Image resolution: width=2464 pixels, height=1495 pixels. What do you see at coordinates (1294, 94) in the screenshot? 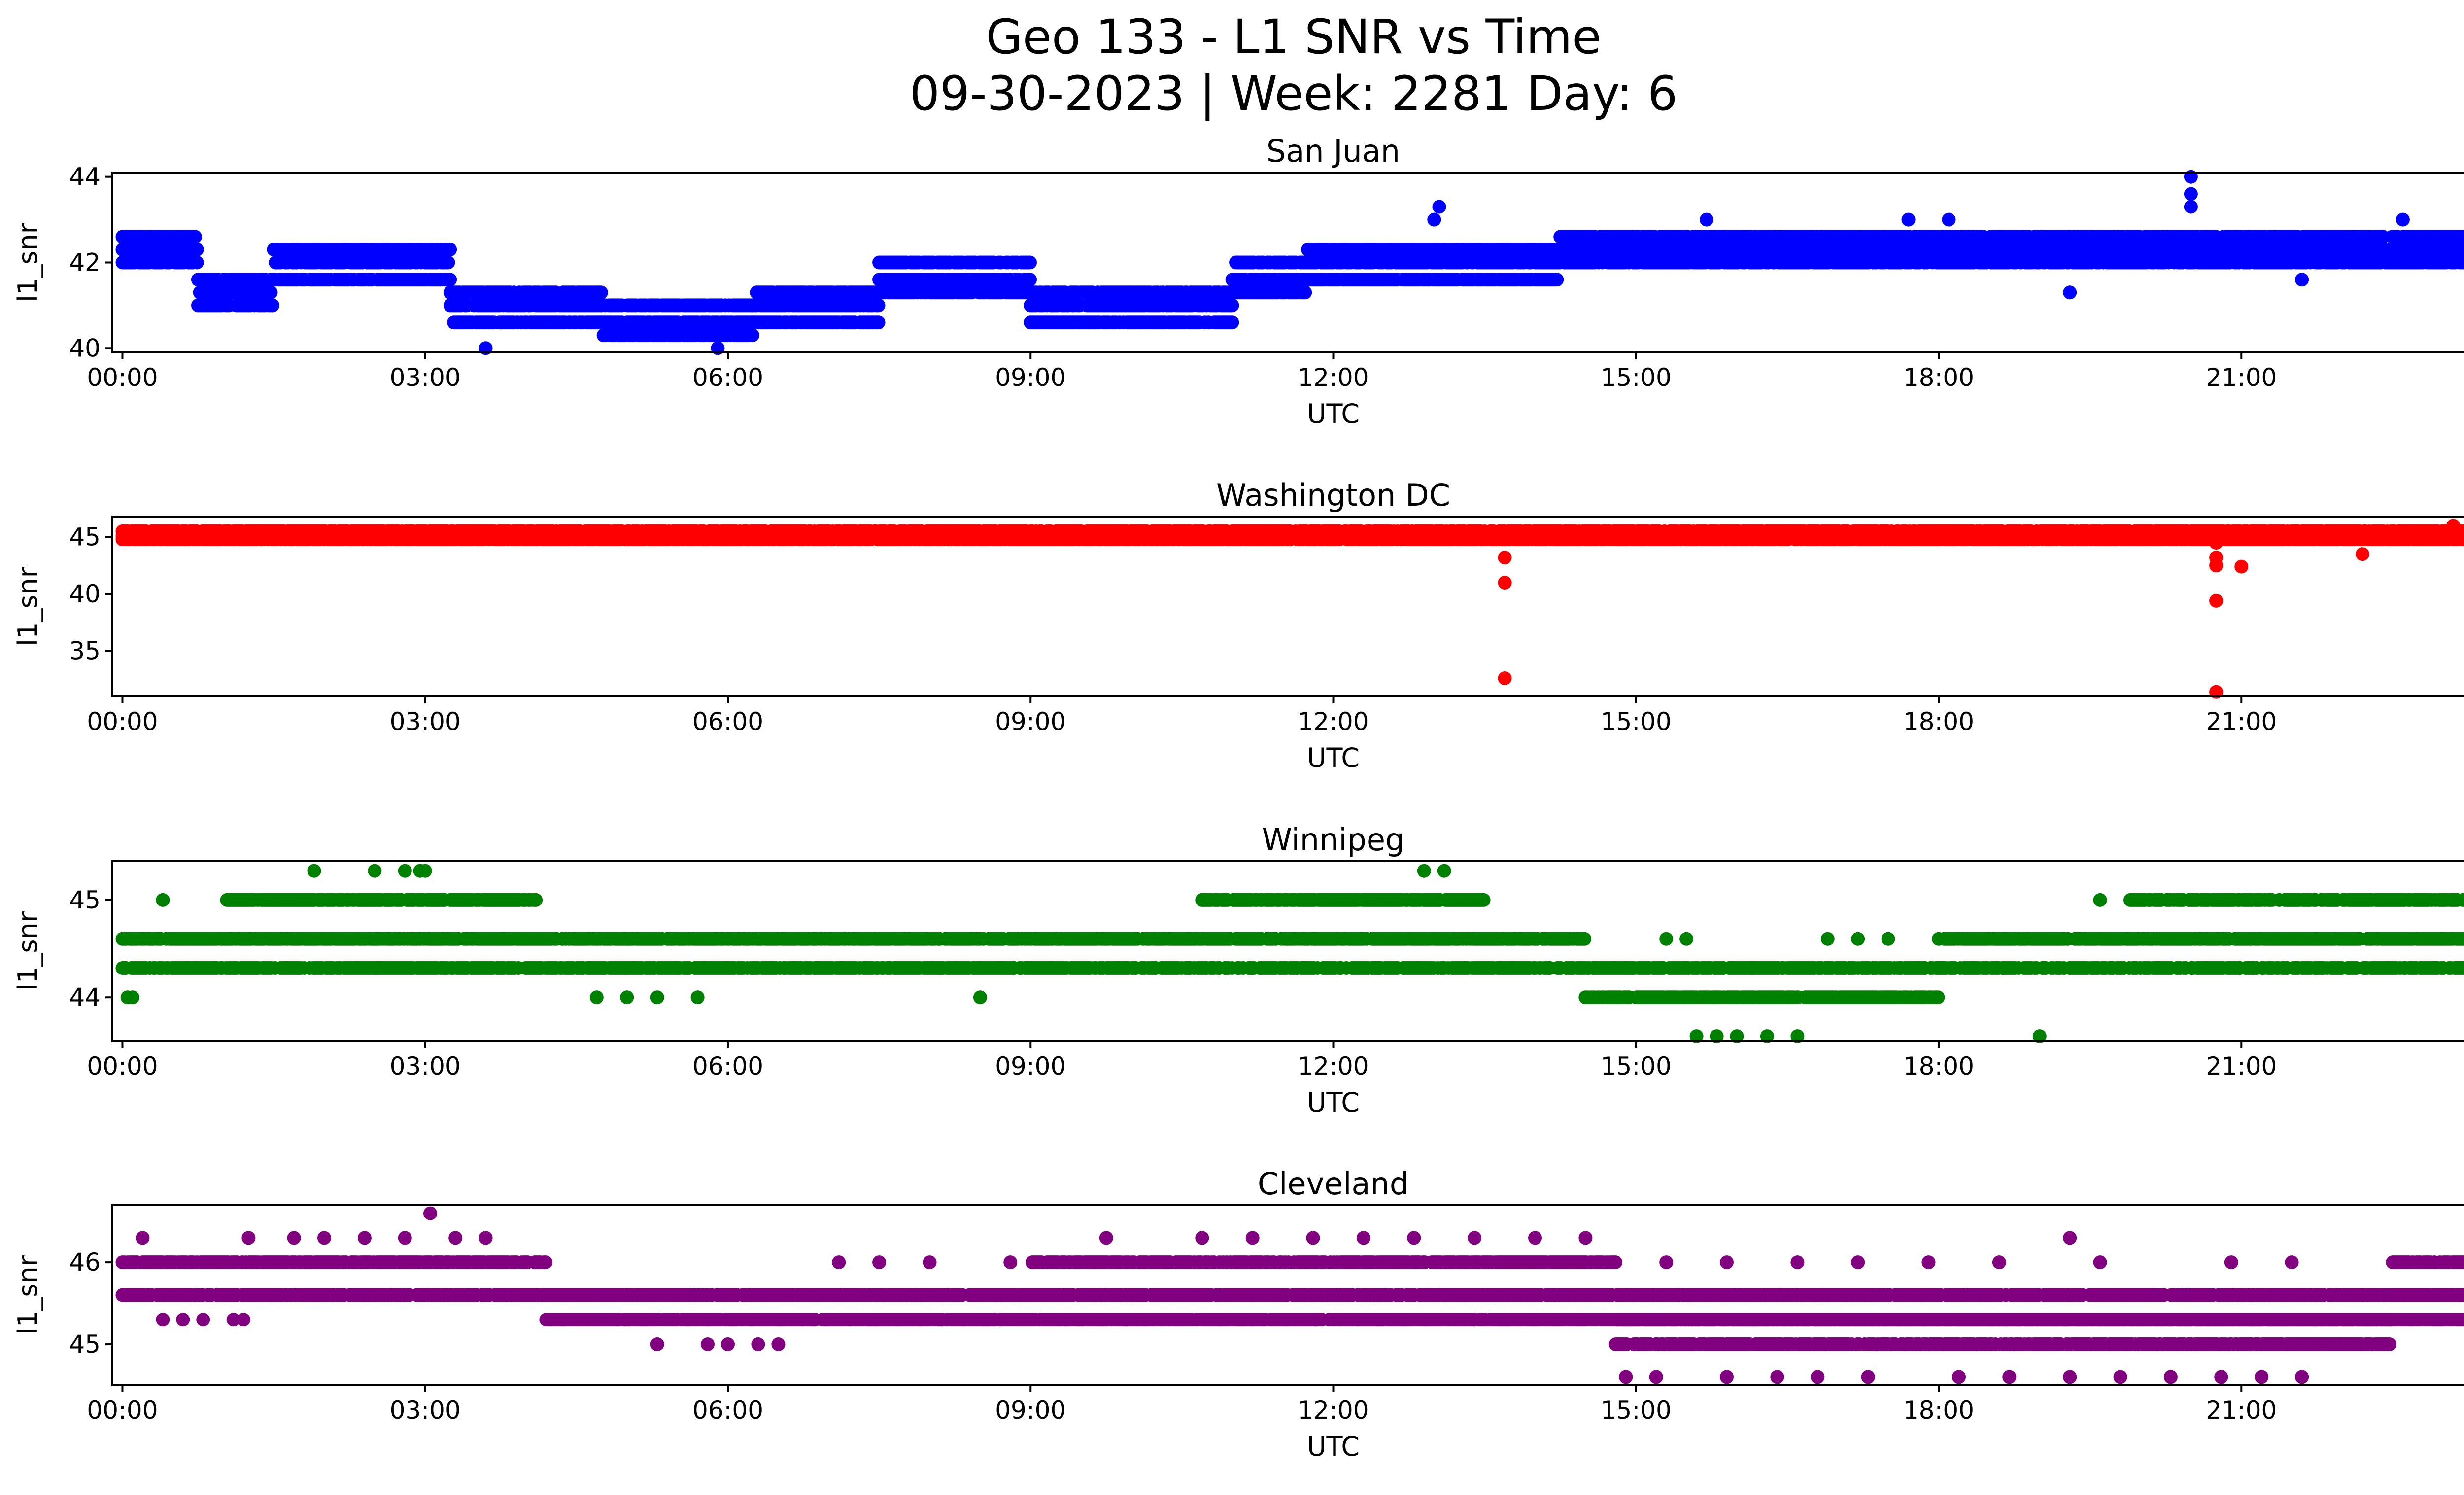
I see `figure-title-line2: 09-30-2023 | Week: 2281 Day: 6` at bounding box center [1294, 94].